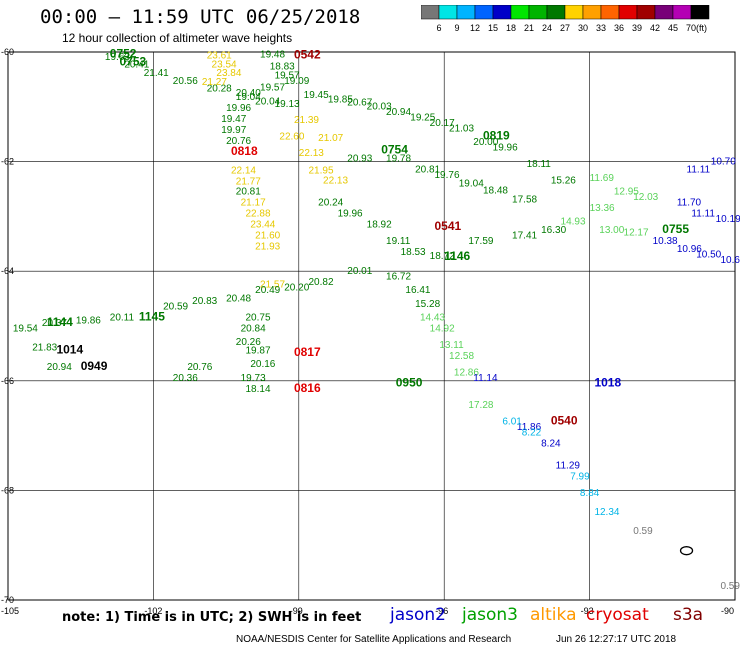  I want to click on wave-height-value: 20.81, so click(248, 191).